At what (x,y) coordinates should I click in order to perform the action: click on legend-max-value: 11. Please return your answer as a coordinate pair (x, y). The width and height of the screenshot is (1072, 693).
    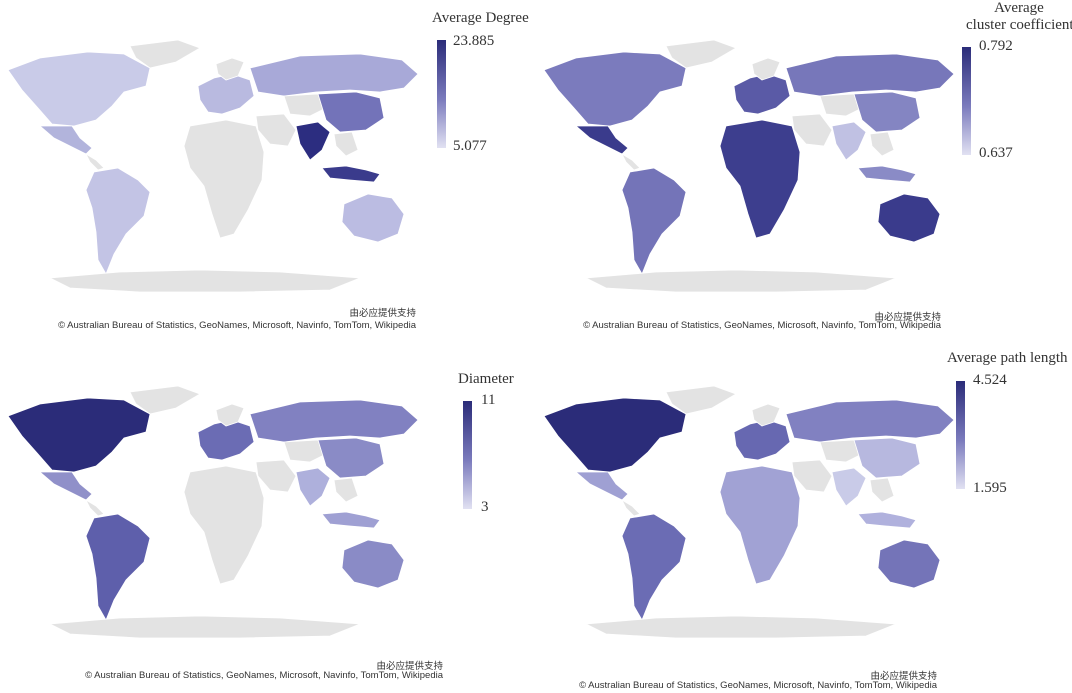
    Looking at the image, I should click on (488, 400).